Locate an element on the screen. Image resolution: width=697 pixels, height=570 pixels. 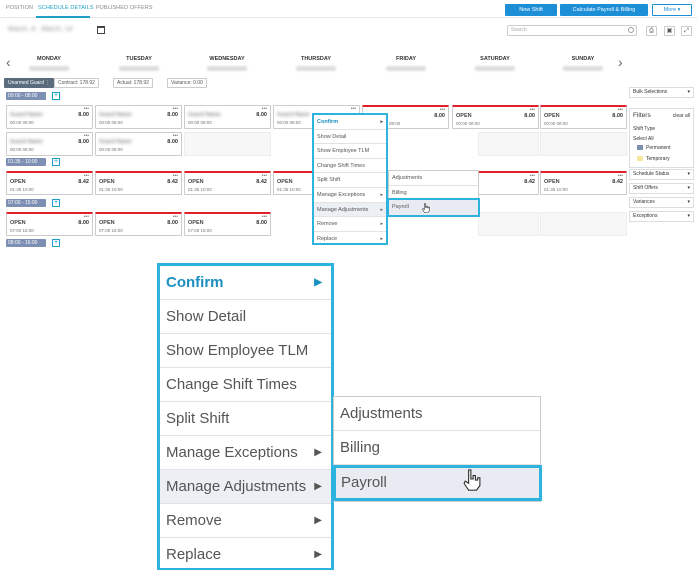
schedule-status-filter: Schedule Status ▾ is located at coordinates (661, 174).